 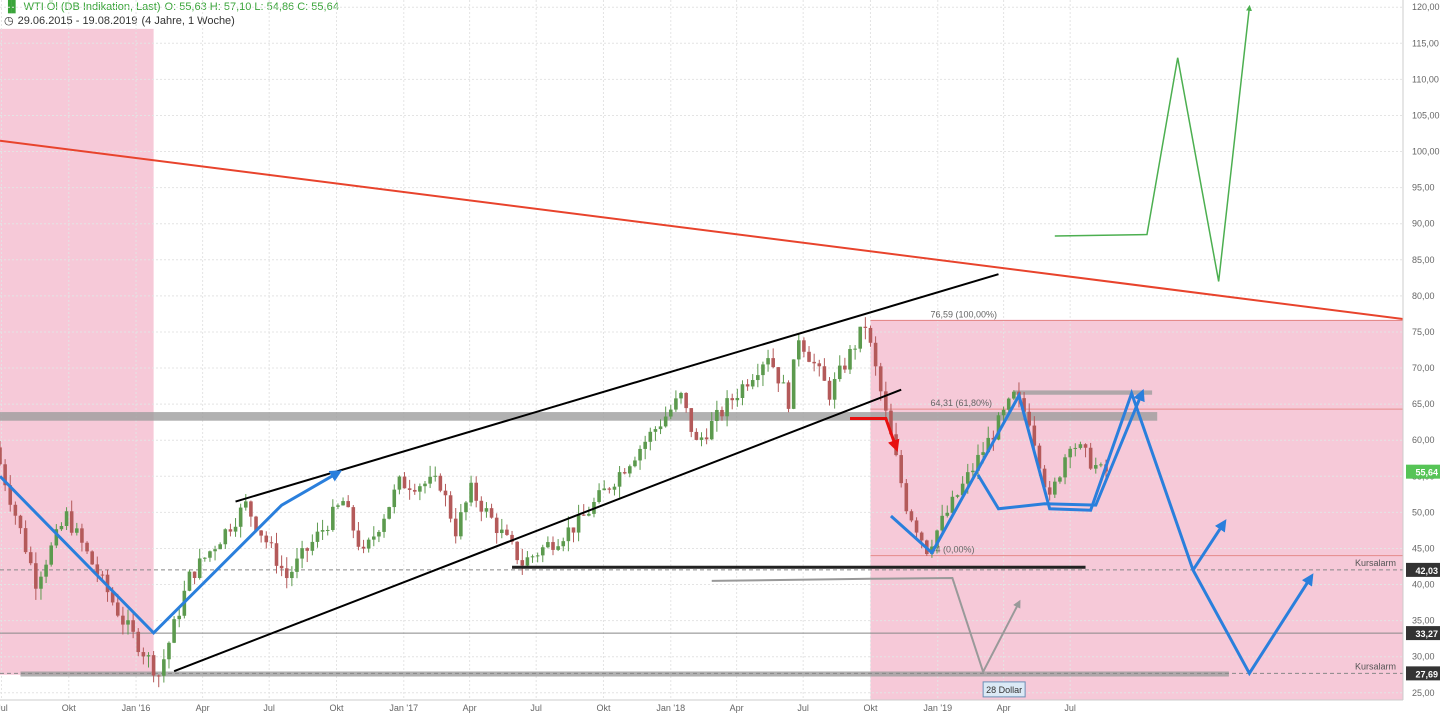 I want to click on x-tick-label: Jul, so click(x=803, y=708).